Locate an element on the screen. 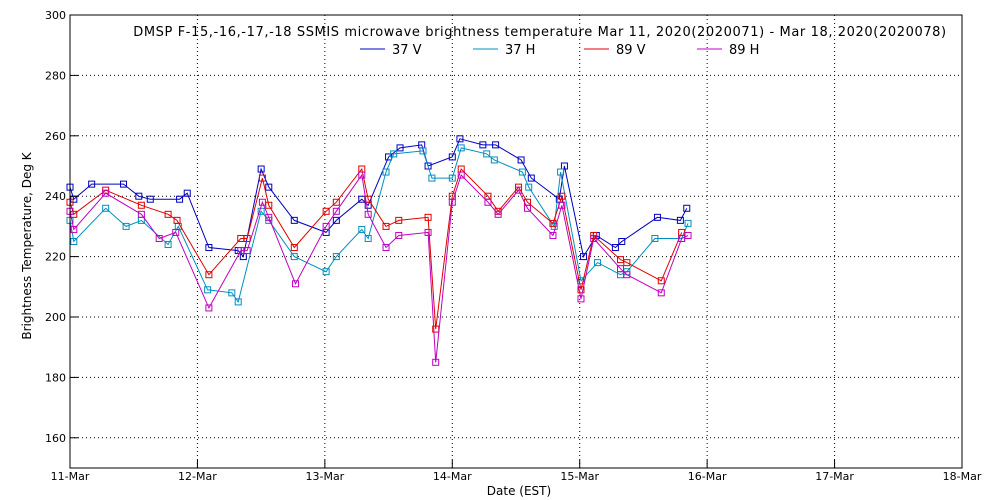  x-tick-label: 13-Mar is located at coordinates (324, 476).